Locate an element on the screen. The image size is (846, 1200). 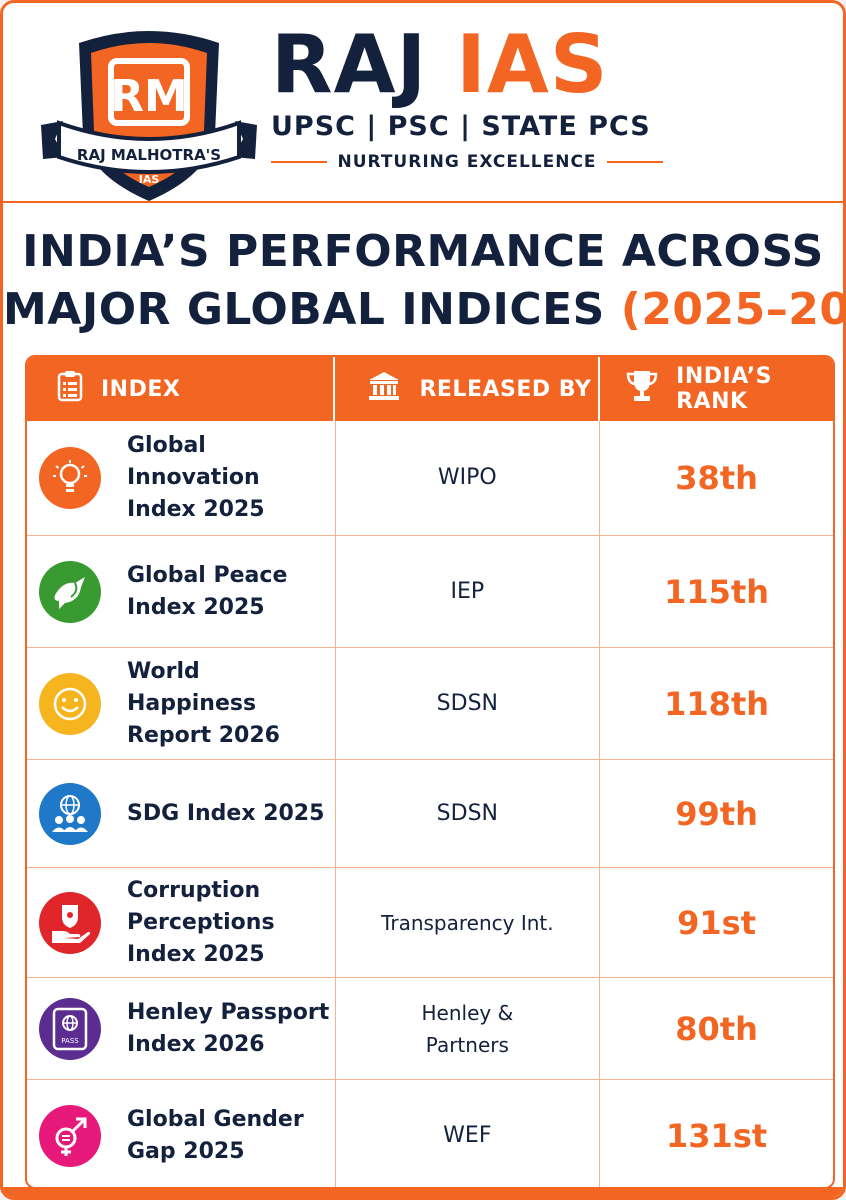
rank-value: 115th is located at coordinates (717, 591).